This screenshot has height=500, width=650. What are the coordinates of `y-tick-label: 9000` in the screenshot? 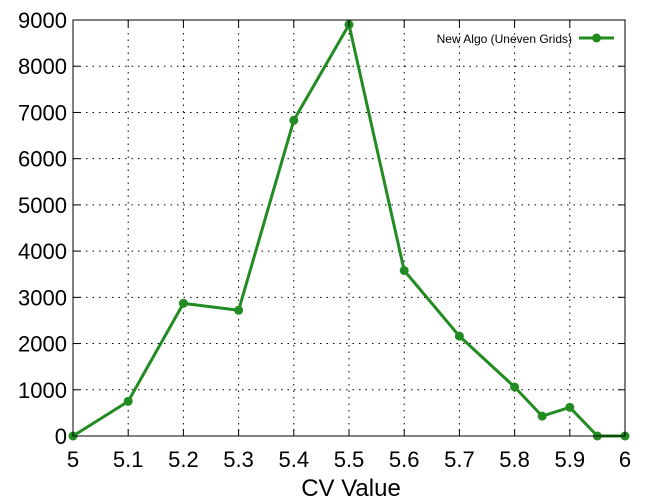 It's located at (42, 20).